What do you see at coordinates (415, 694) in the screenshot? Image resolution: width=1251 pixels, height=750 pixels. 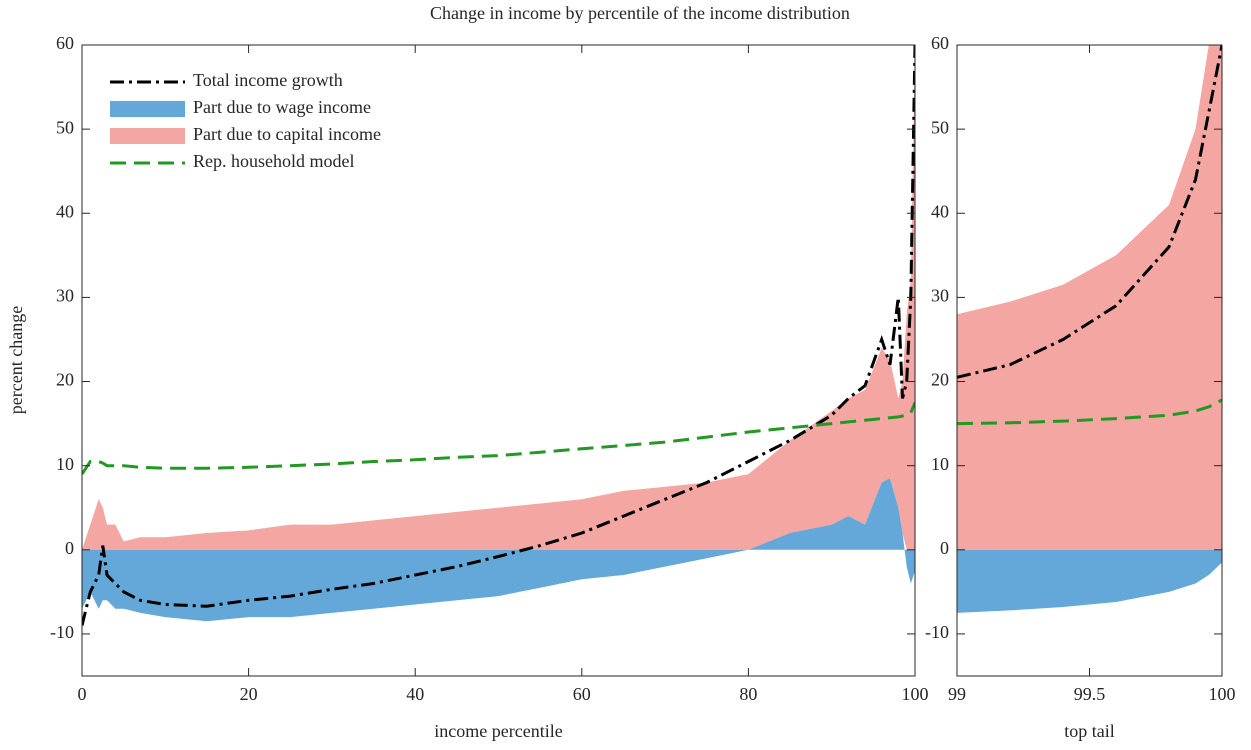 I see `x-tick-label: 40` at bounding box center [415, 694].